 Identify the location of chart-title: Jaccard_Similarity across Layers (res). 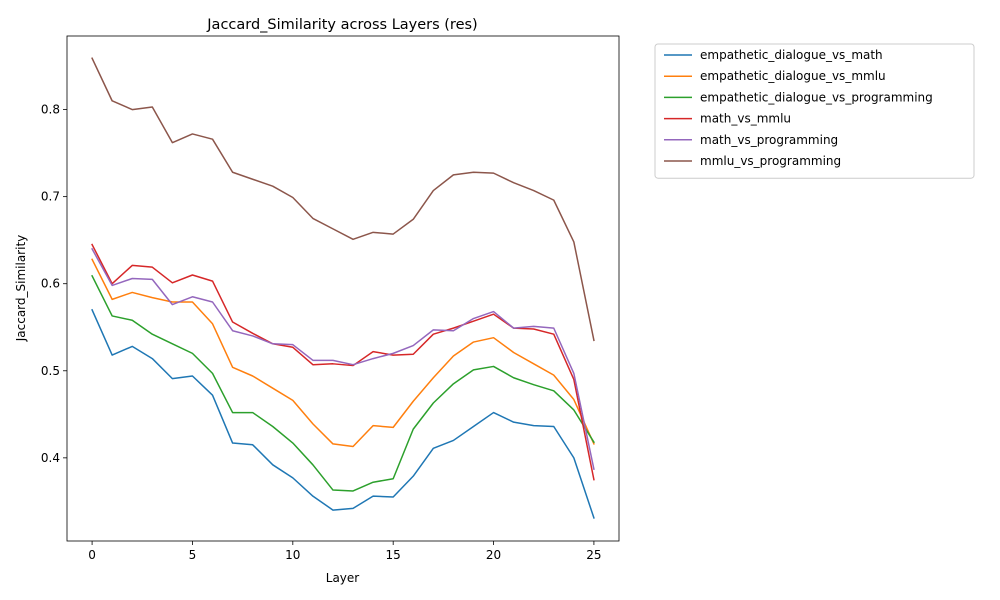
(341, 25).